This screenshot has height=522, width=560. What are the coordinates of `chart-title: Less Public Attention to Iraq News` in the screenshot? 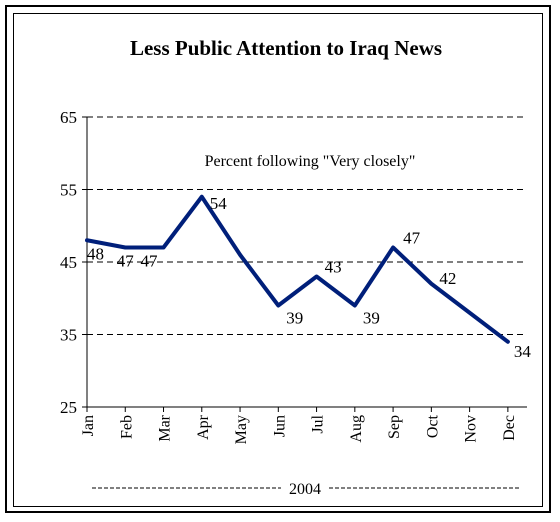 It's located at (286, 48).